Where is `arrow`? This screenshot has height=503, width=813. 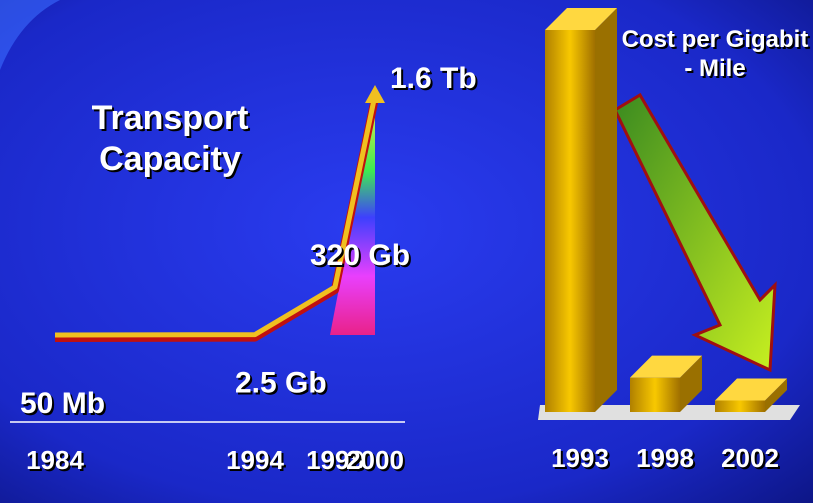
arrow is located at coordinates (695, 232).